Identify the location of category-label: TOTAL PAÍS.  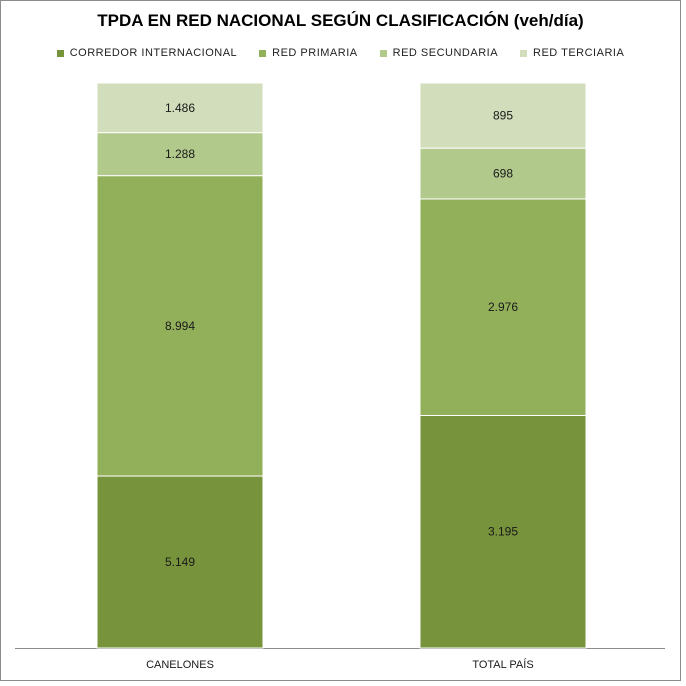
(502, 664).